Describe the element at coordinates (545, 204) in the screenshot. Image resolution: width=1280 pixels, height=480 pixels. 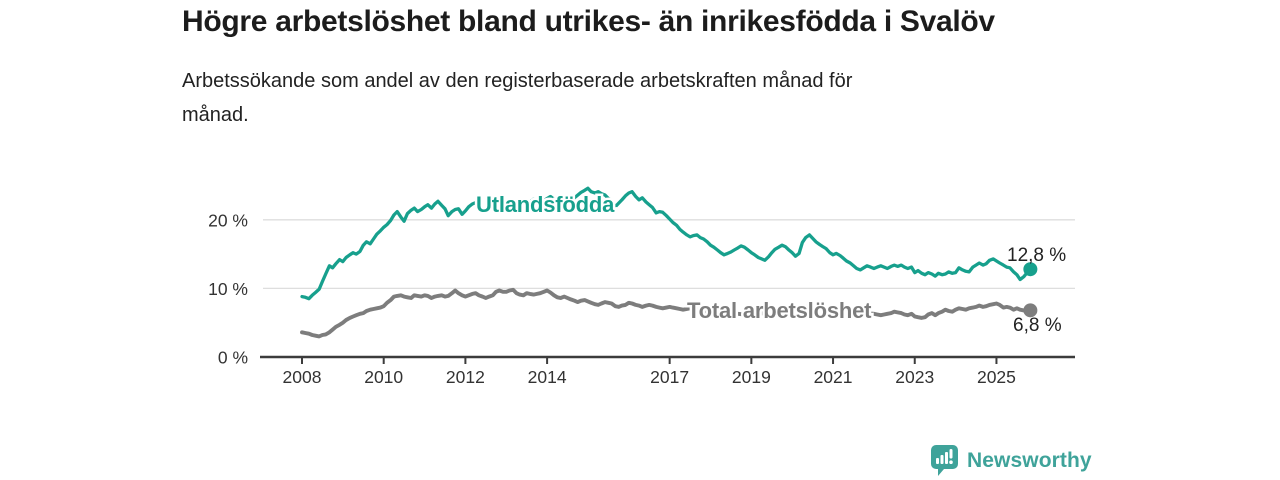
I see `series-label-utlandsfodda: Utlandsfödda` at that location.